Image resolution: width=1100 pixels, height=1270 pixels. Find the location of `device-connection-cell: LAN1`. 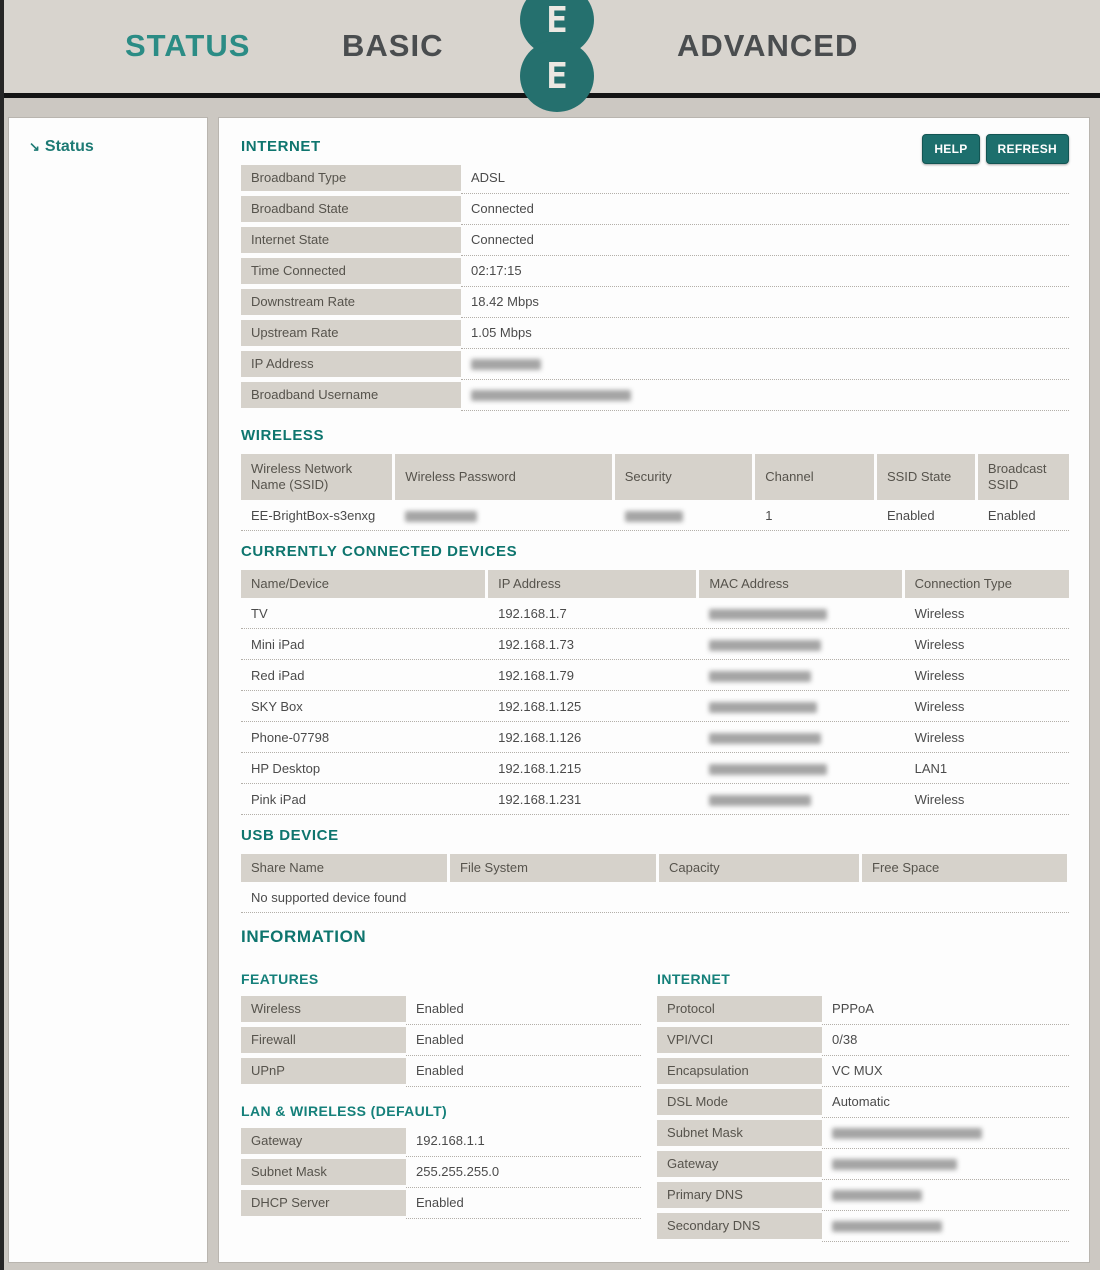

device-connection-cell: LAN1 is located at coordinates (931, 768).